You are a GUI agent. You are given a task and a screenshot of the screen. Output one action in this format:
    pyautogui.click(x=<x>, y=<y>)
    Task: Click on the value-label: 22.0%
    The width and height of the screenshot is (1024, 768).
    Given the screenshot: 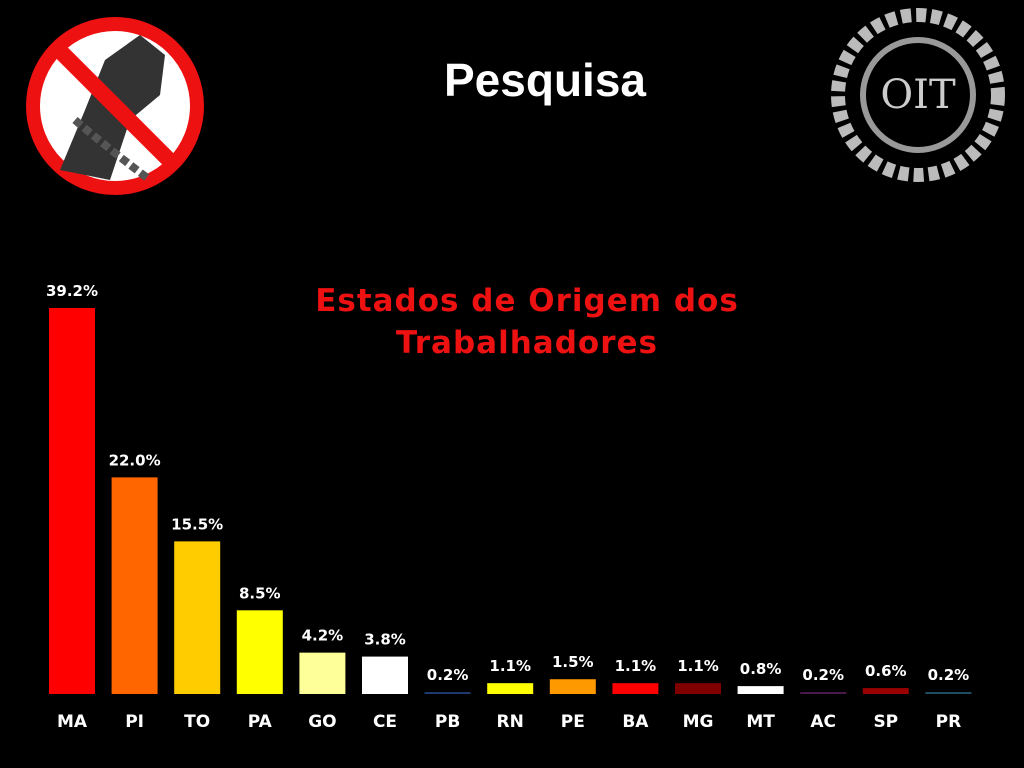 What is the action you would take?
    pyautogui.click(x=135, y=460)
    